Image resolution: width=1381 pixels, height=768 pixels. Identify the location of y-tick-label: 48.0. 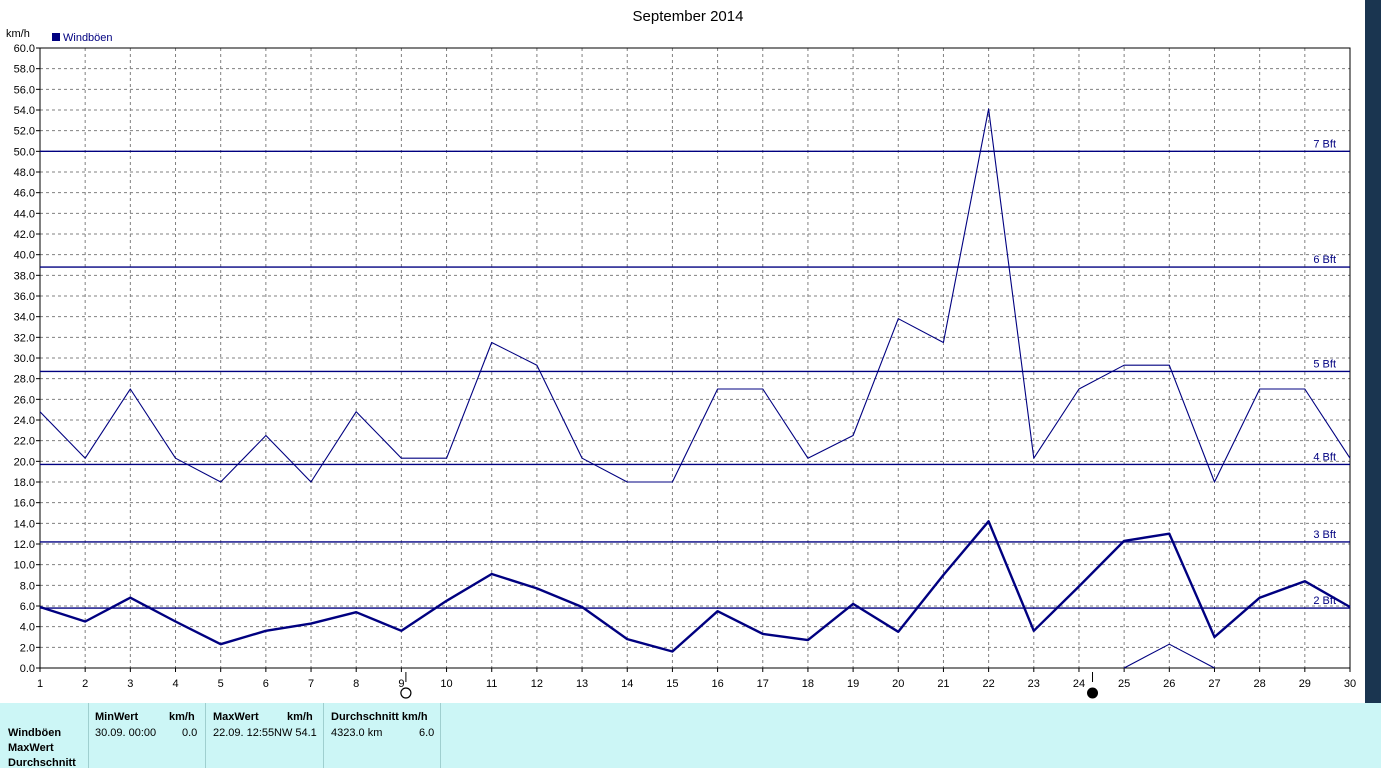
(24, 173).